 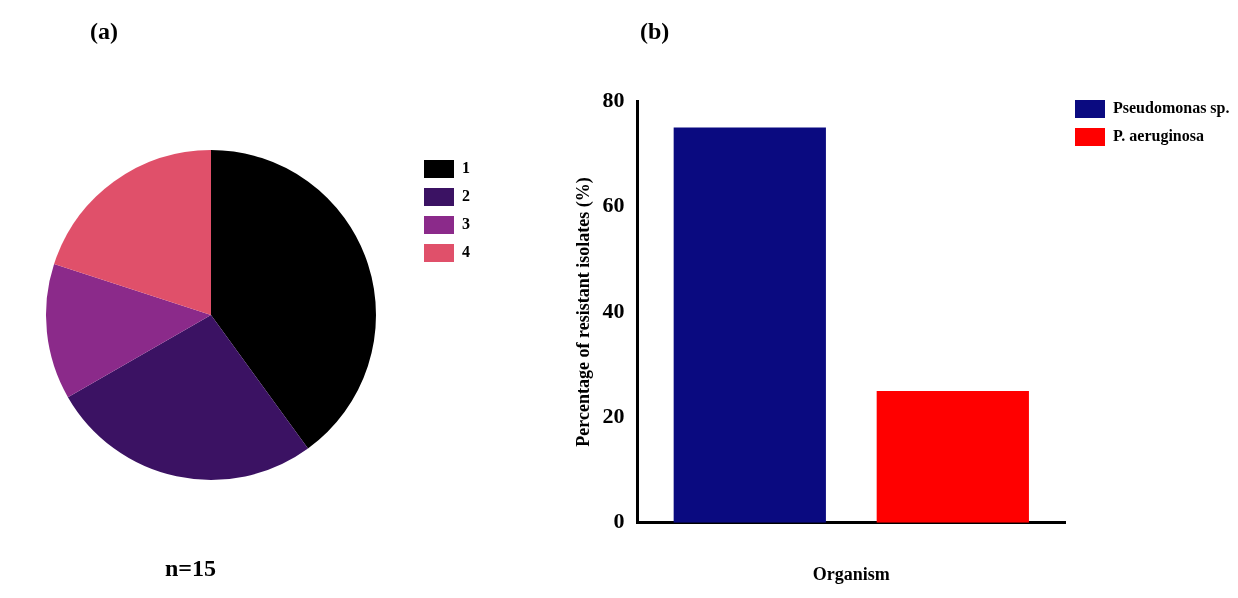 What do you see at coordinates (466, 252) in the screenshot?
I see `legend-label: 4` at bounding box center [466, 252].